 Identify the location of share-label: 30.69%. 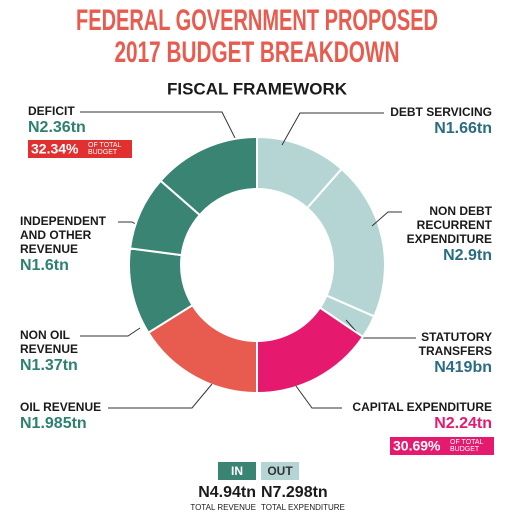
(417, 446).